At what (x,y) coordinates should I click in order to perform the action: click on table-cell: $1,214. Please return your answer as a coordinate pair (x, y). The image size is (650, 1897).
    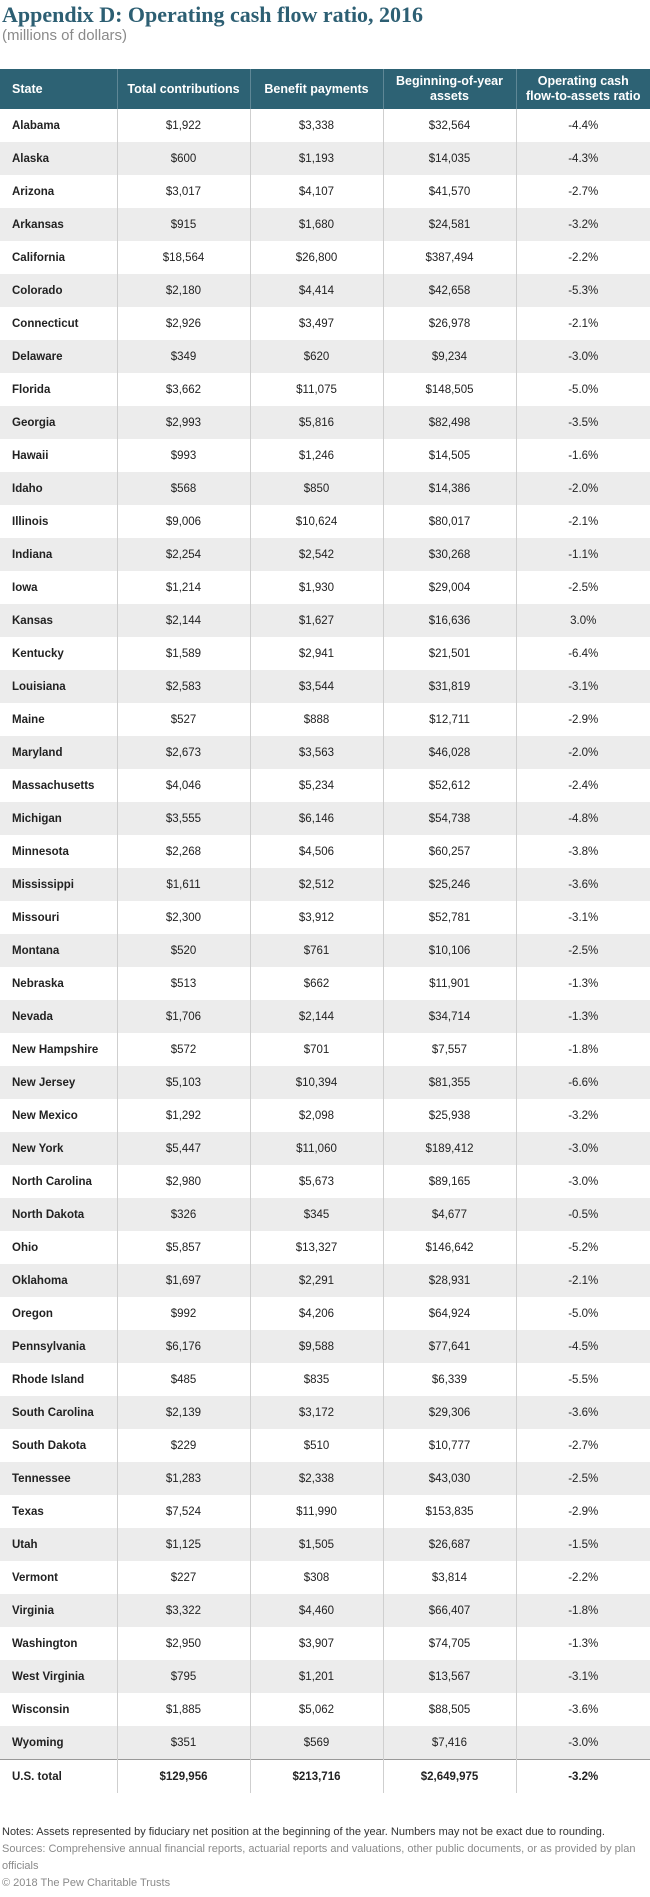
    Looking at the image, I should click on (183, 587).